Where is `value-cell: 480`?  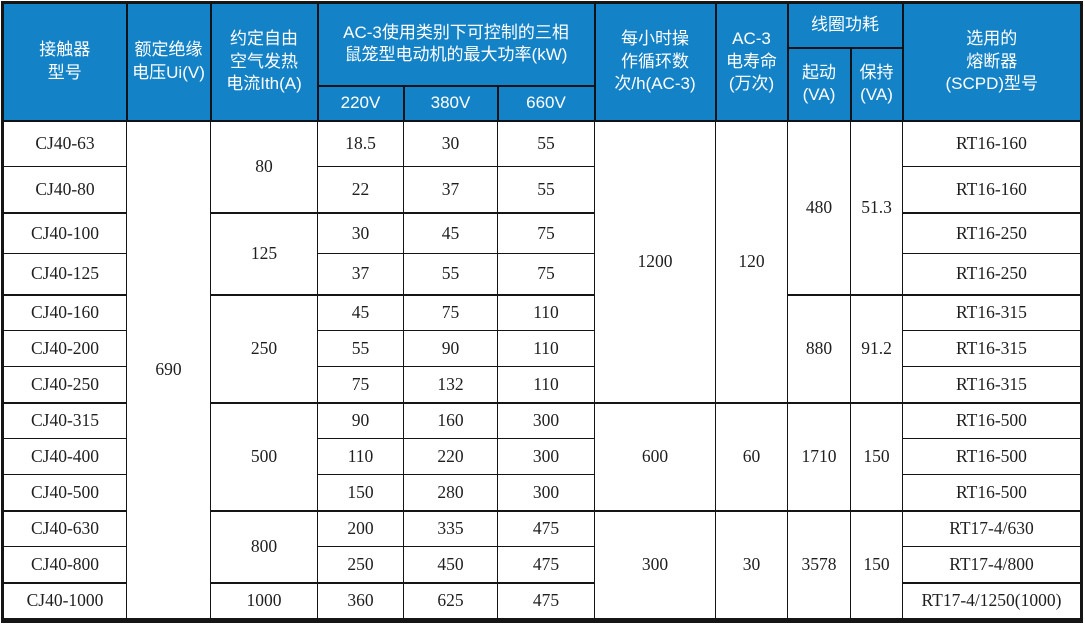
value-cell: 480 is located at coordinates (819, 207).